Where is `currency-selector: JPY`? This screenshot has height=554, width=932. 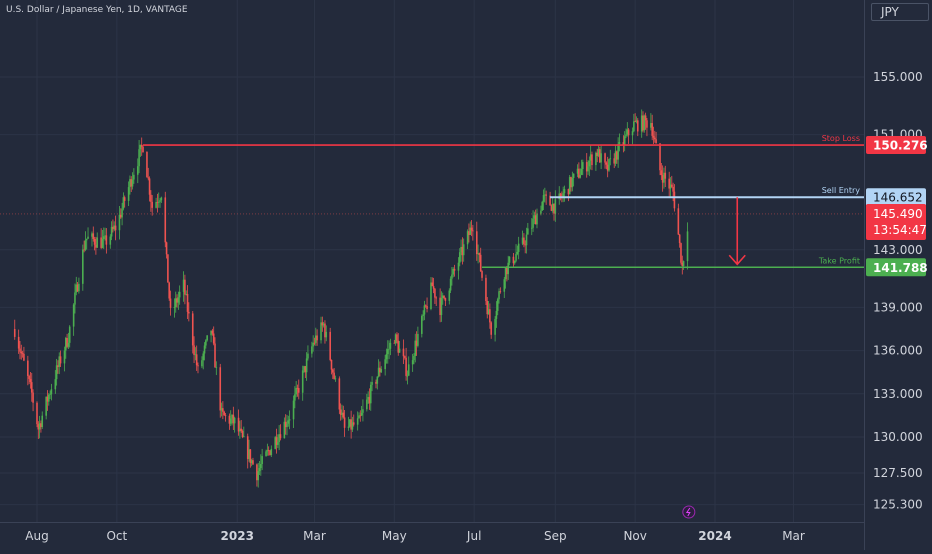 currency-selector: JPY is located at coordinates (900, 12).